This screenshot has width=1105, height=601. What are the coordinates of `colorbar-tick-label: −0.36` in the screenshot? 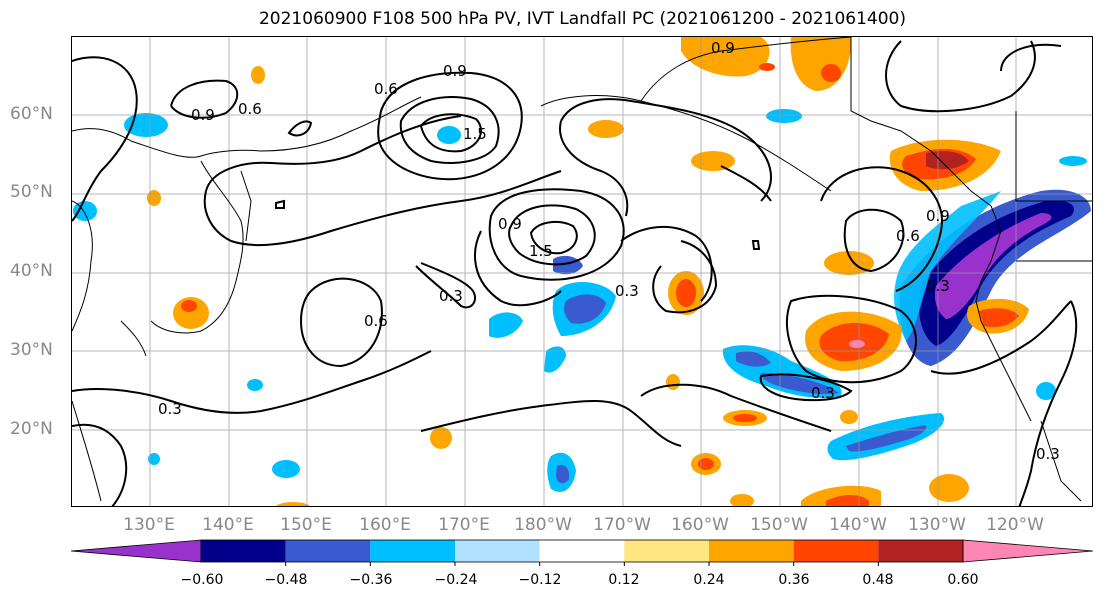 It's located at (371, 580).